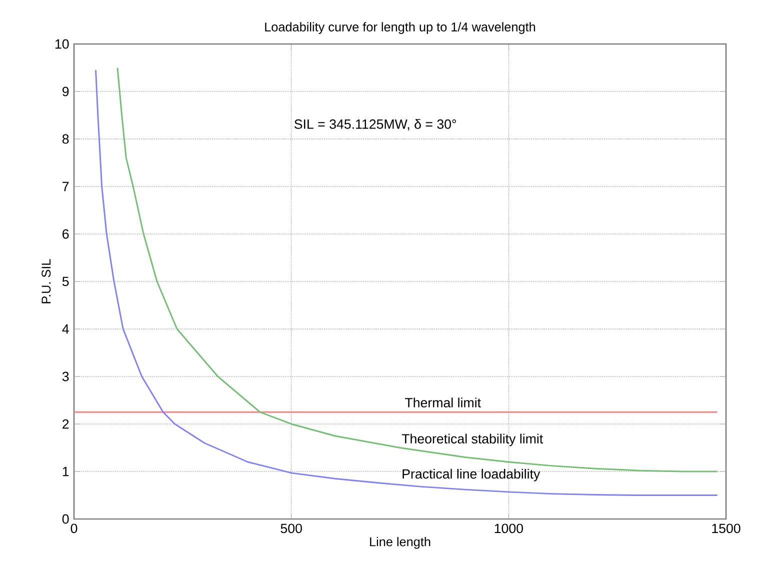 The width and height of the screenshot is (757, 565). I want to click on x-tick-label: 0, so click(74, 529).